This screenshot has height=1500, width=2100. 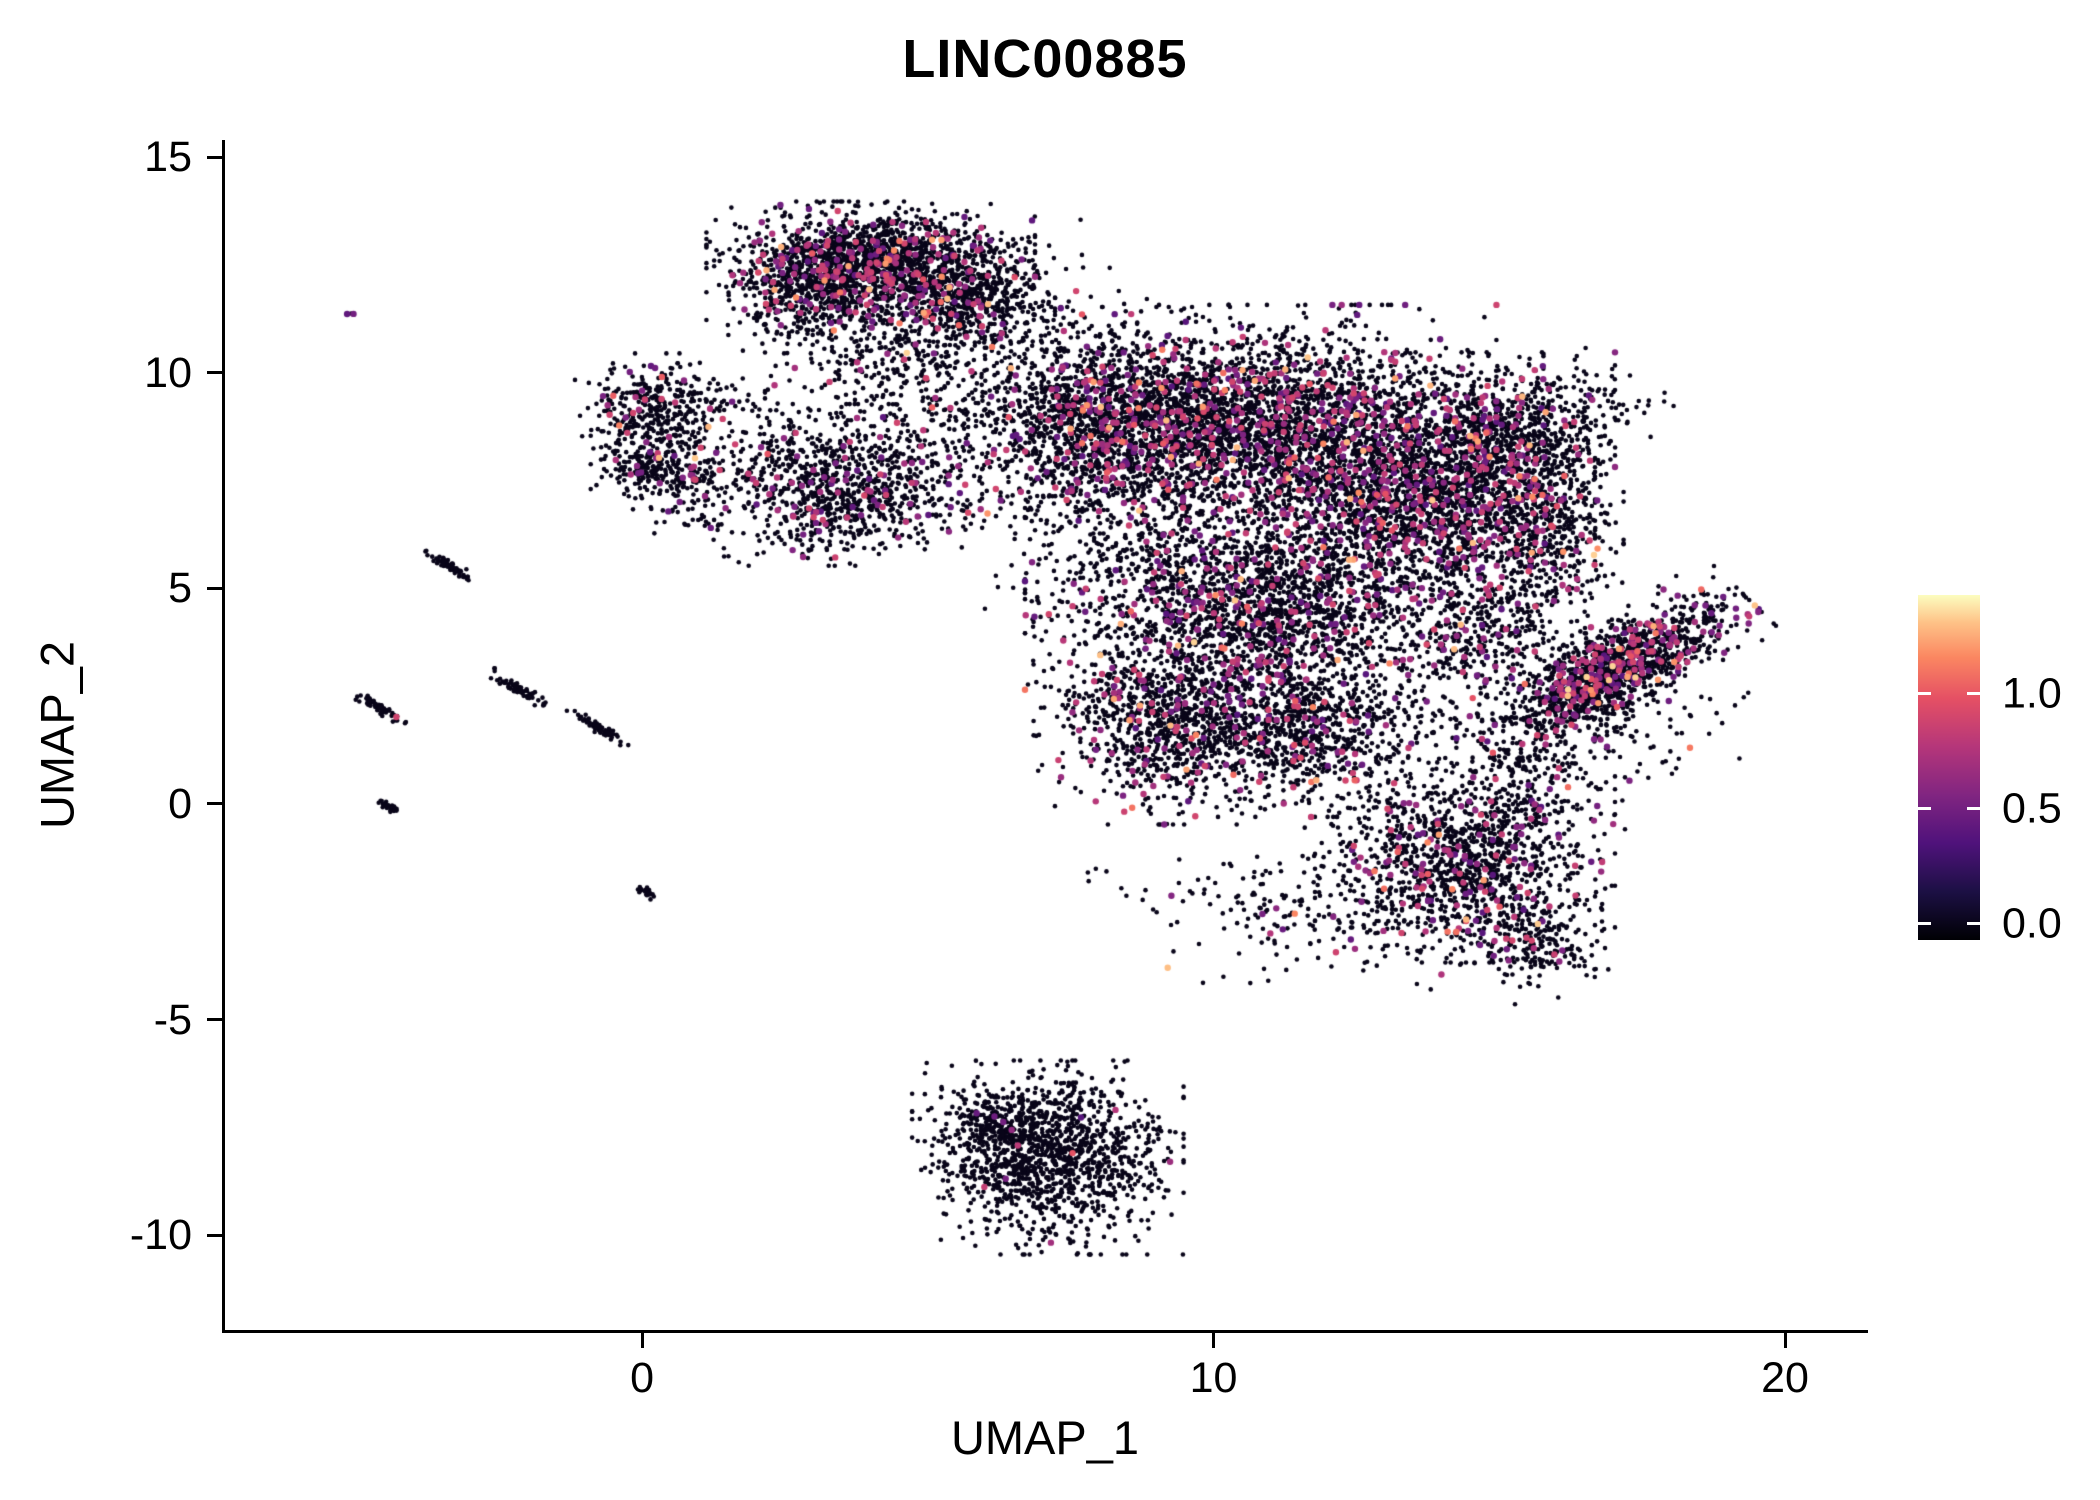 I want to click on x-axis-line, so click(x=1045, y=1331).